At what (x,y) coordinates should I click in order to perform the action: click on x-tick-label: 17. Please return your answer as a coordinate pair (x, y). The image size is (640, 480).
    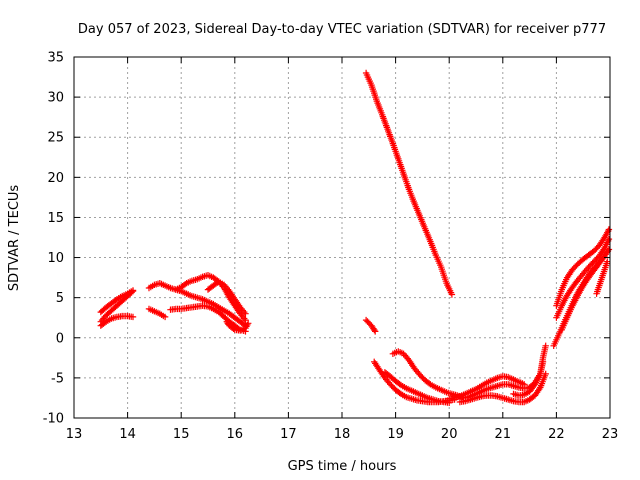
    Looking at the image, I should click on (288, 434).